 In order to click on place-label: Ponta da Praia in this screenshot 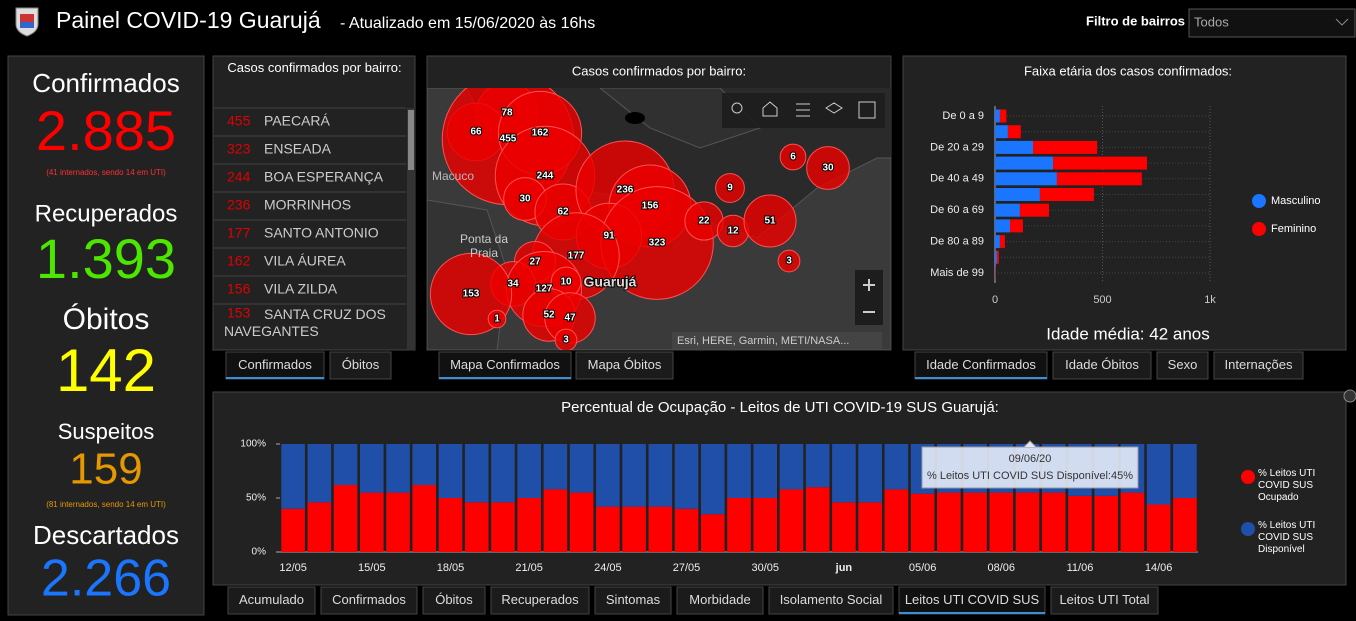, I will do `click(484, 246)`.